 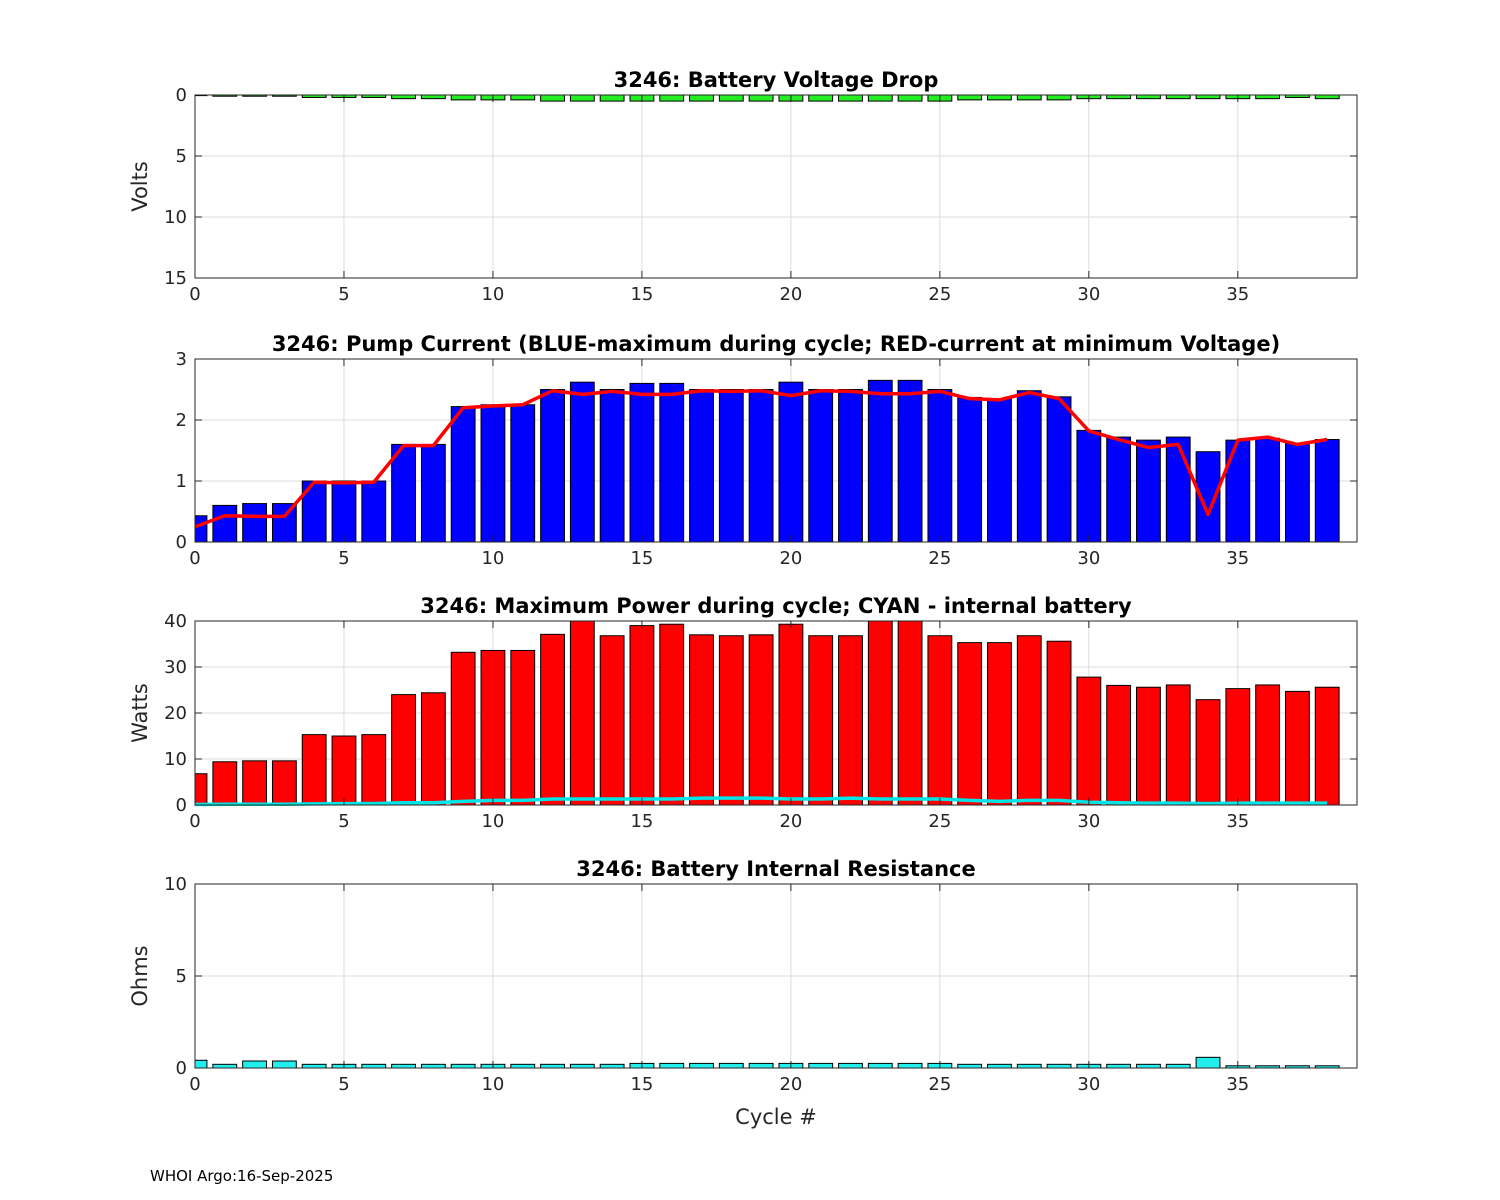 I want to click on x-tick-label: 10, so click(x=492, y=1084).